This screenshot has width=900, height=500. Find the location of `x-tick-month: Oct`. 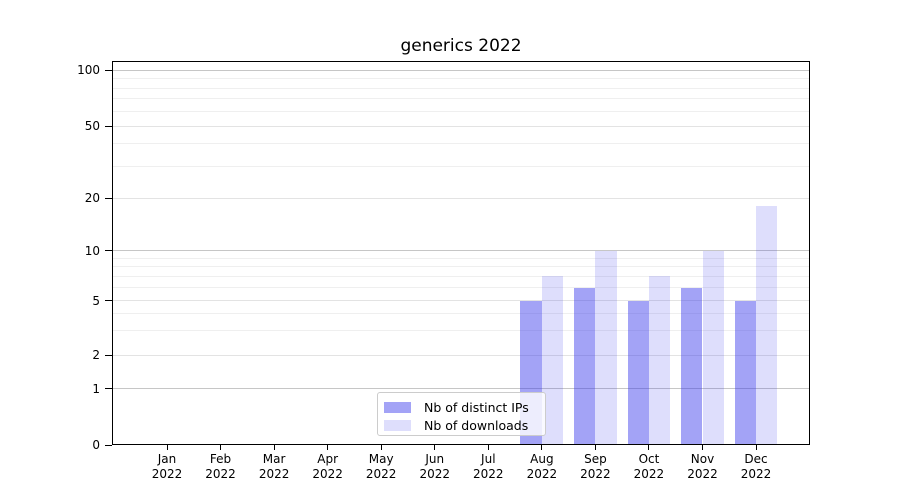

x-tick-month: Oct is located at coordinates (649, 459).